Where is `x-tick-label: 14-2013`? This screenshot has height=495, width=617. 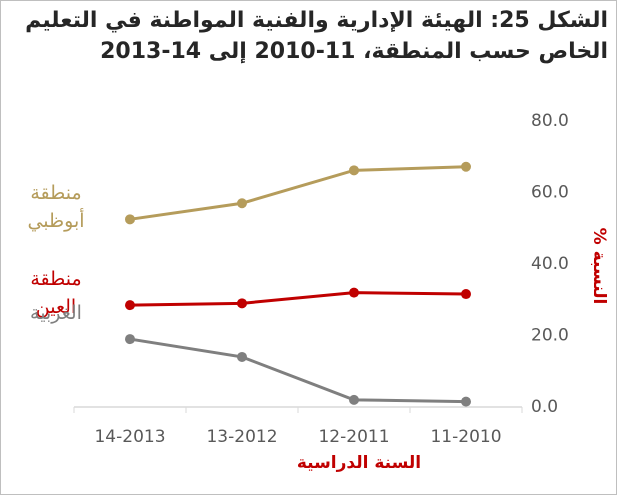 x-tick-label: 14-2013 is located at coordinates (129, 437).